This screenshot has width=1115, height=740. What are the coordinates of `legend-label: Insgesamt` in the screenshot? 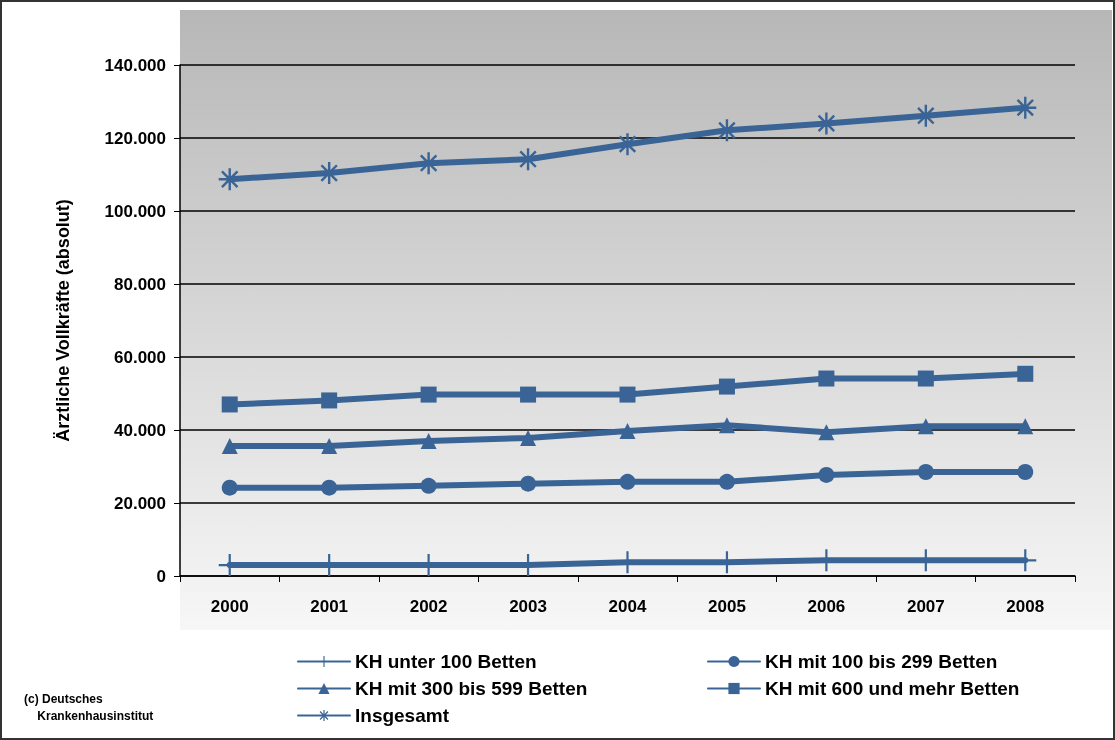 It's located at (402, 715).